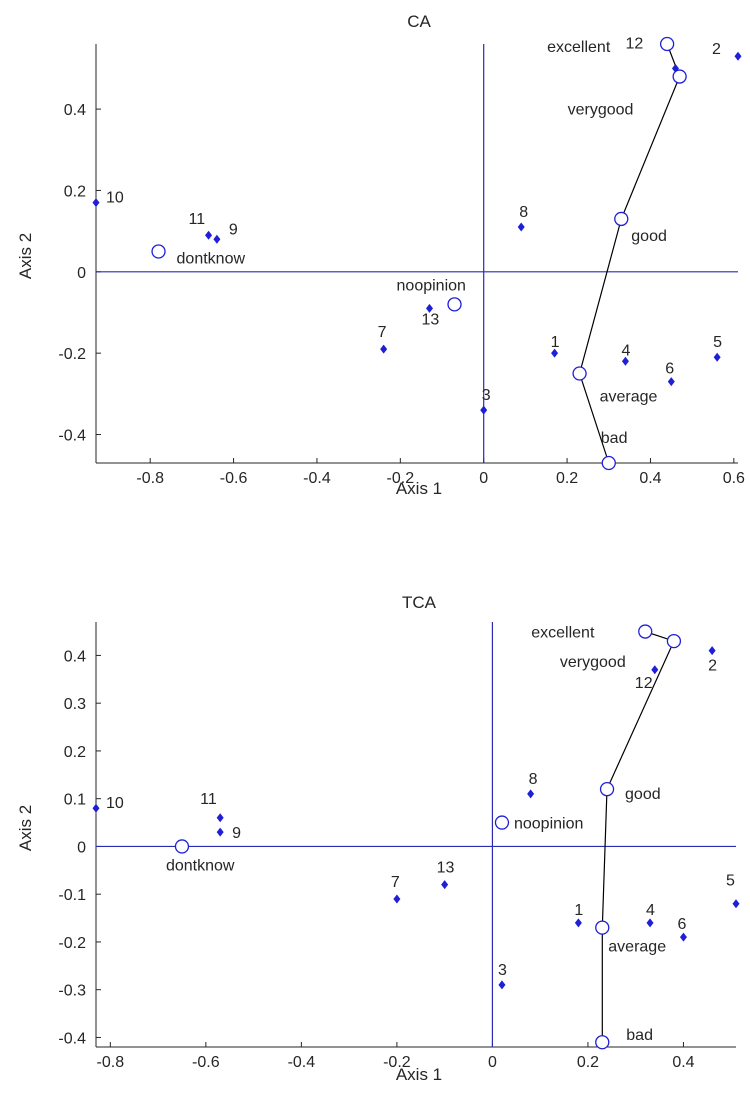  What do you see at coordinates (567, 478) in the screenshot?
I see `ca-x-tick-label: 0.2` at bounding box center [567, 478].